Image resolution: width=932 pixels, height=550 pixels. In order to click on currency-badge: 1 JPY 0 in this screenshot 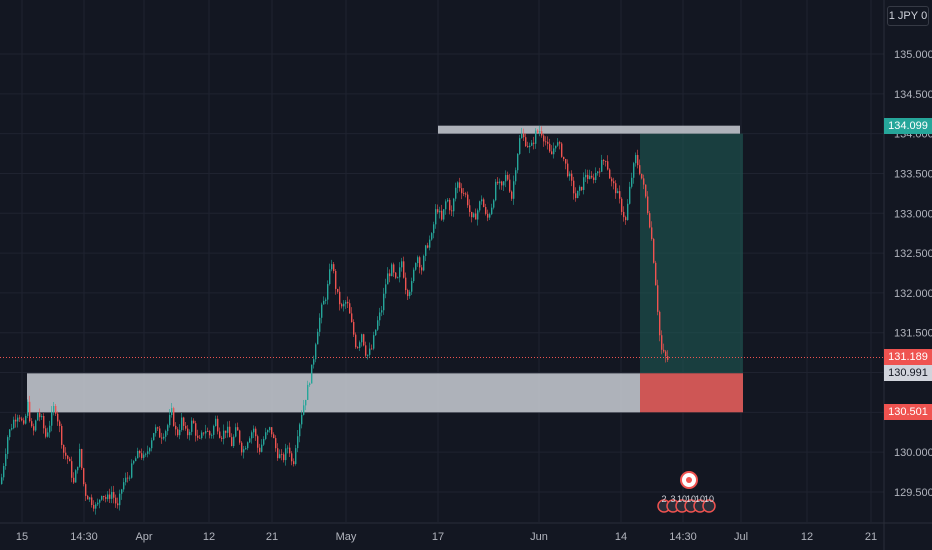, I will do `click(908, 16)`.